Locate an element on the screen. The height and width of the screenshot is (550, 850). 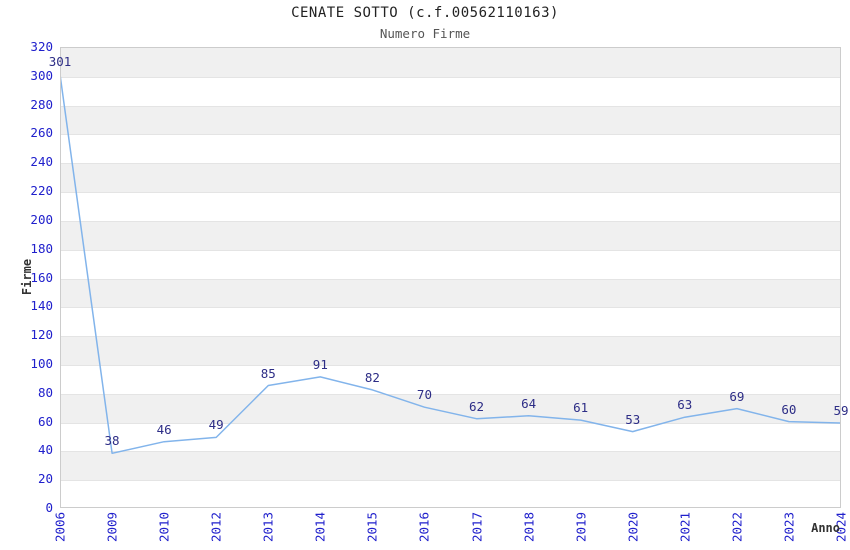
data-label: 70 is located at coordinates (424, 395).